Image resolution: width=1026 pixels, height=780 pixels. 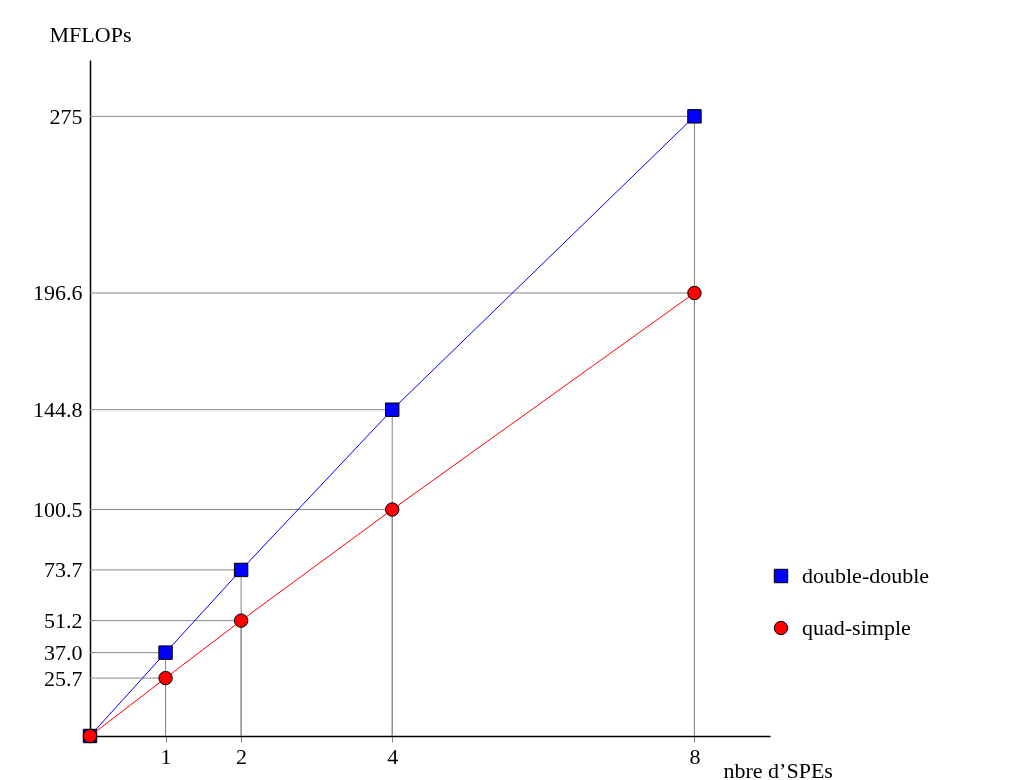 What do you see at coordinates (58, 510) in the screenshot?
I see `y-tick-label: 100.5` at bounding box center [58, 510].